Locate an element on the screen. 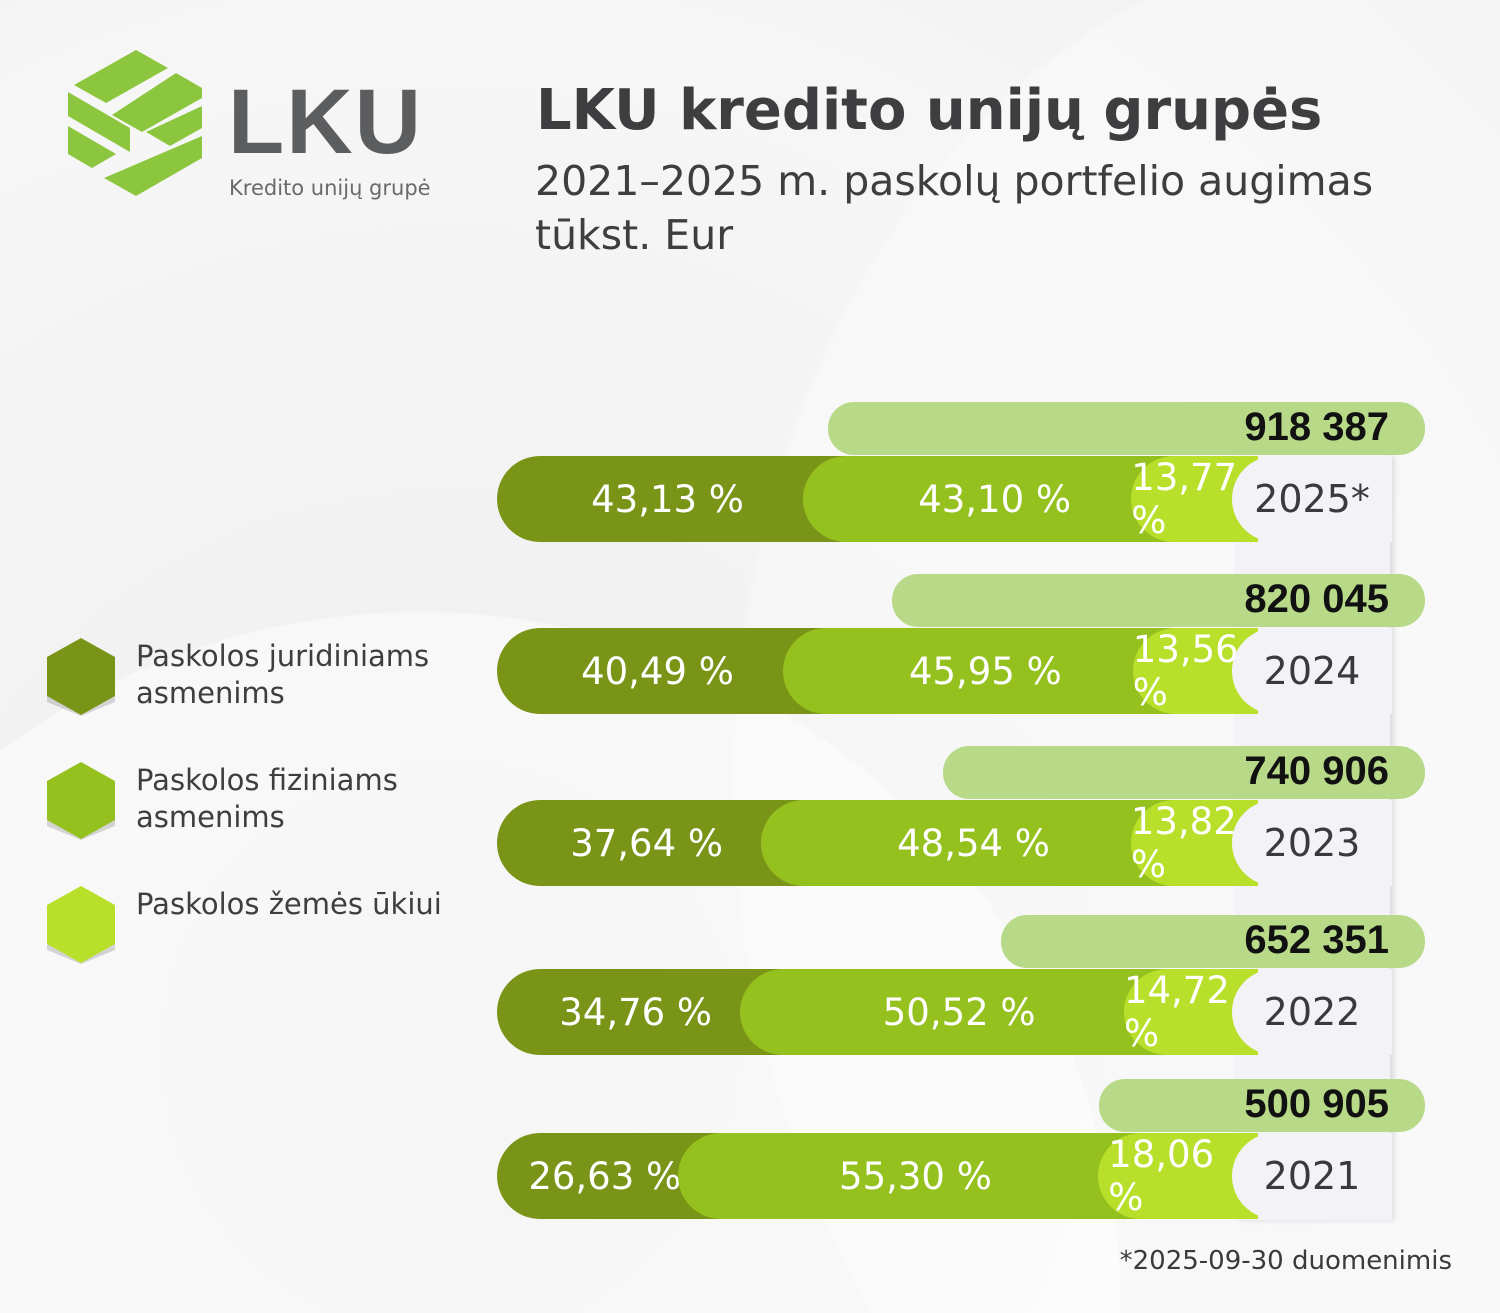 This screenshot has height=1313, width=1500. year-label: 2022 is located at coordinates (1312, 1012).